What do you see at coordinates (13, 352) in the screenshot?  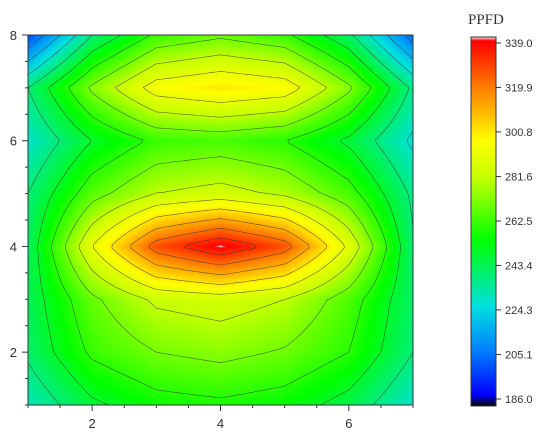 I see `y-tick-label: 2` at bounding box center [13, 352].